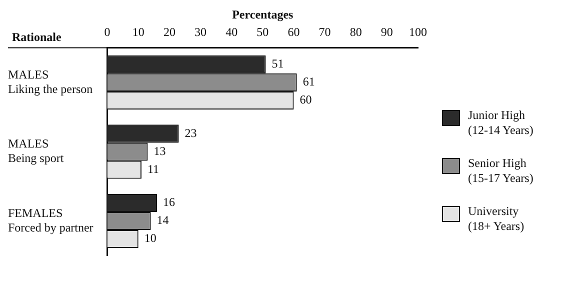 The image size is (562, 281). What do you see at coordinates (263, 14) in the screenshot?
I see `x-axis-title: Percentages` at bounding box center [263, 14].